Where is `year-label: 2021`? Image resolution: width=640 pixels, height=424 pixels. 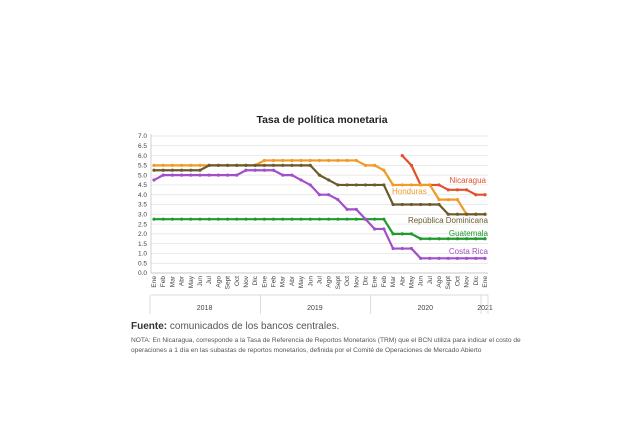 year-label: 2021 is located at coordinates (485, 308).